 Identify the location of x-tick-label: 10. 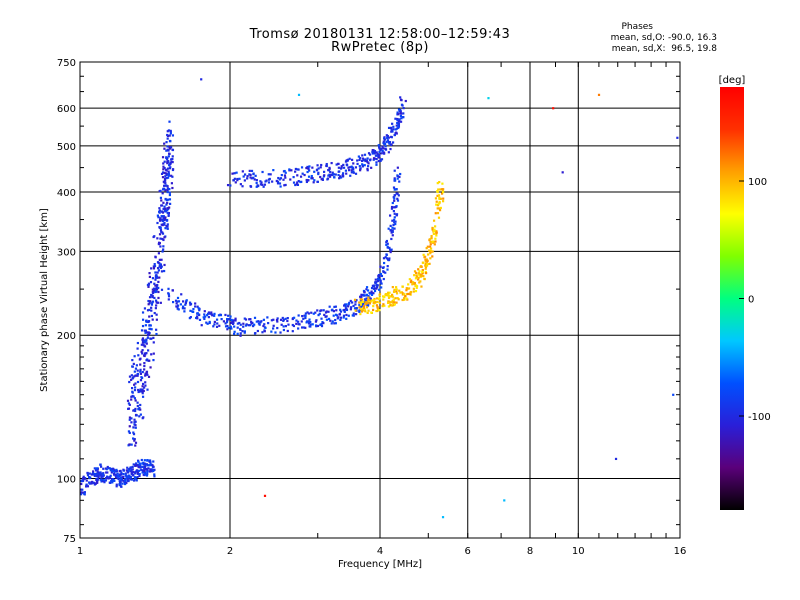
(578, 551).